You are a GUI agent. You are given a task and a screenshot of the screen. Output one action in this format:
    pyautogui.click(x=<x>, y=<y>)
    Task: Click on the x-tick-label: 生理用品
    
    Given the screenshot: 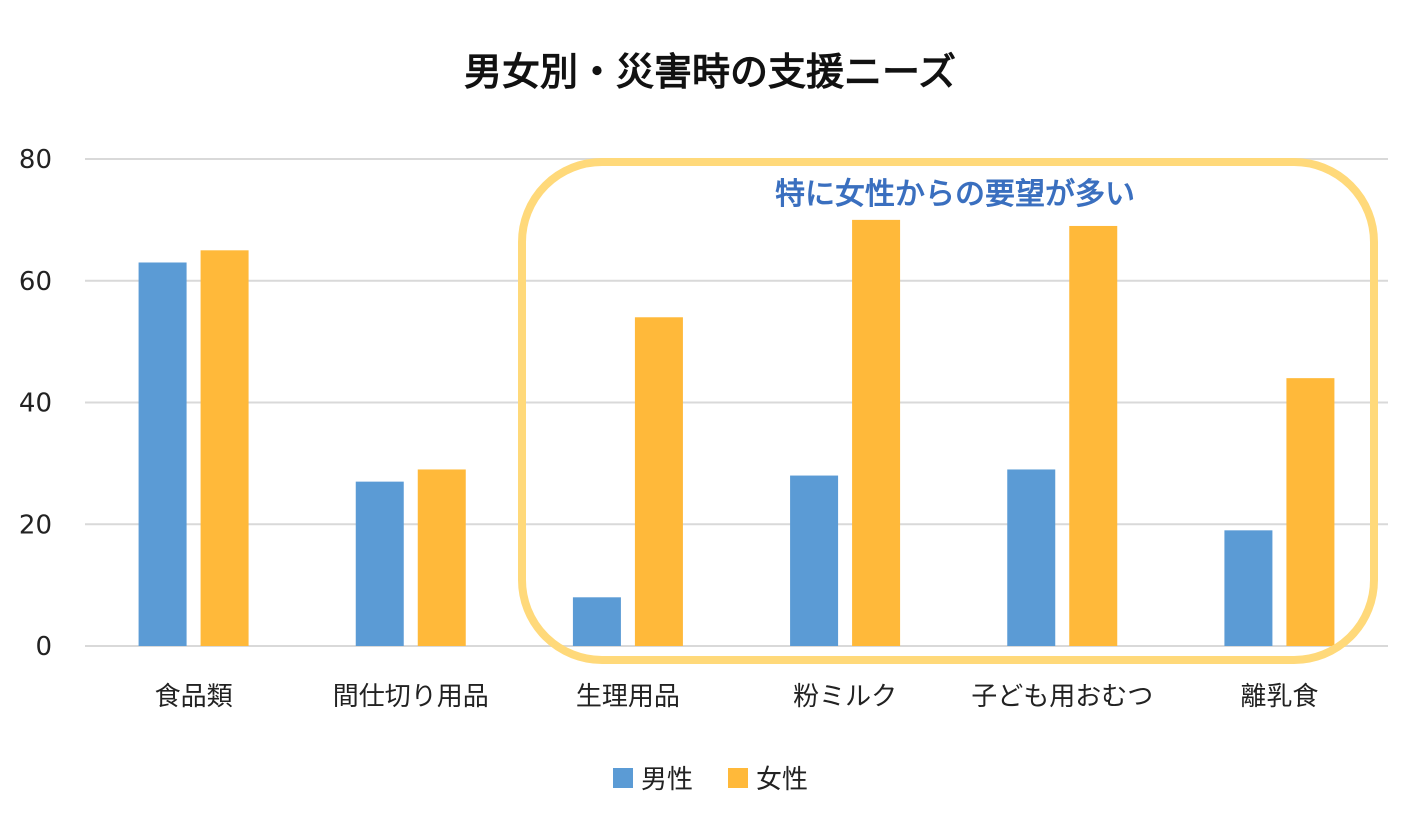 What is the action you would take?
    pyautogui.click(x=628, y=697)
    